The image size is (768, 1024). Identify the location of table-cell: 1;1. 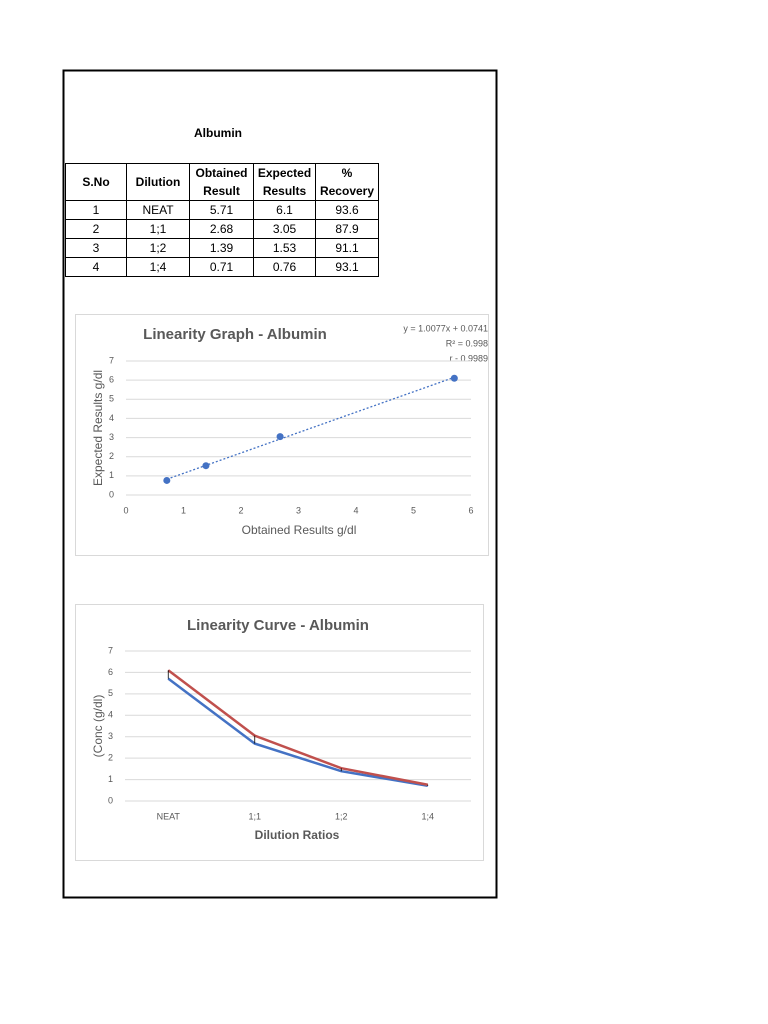
(158, 229).